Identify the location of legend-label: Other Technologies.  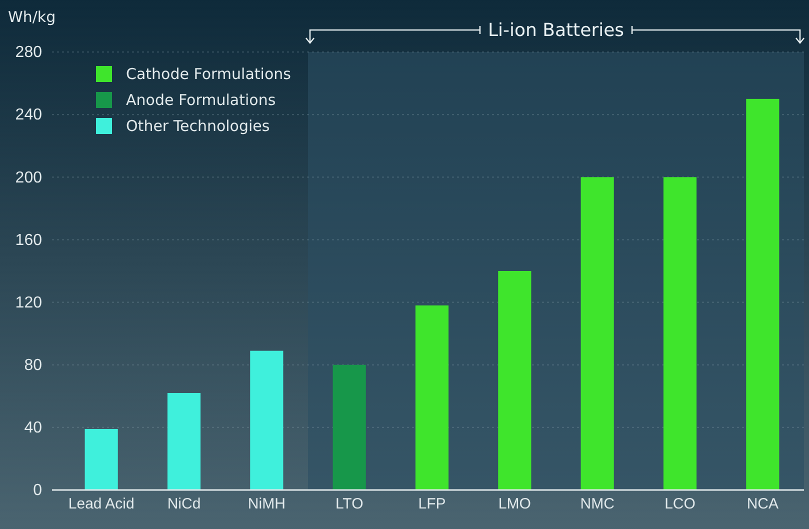
(198, 126).